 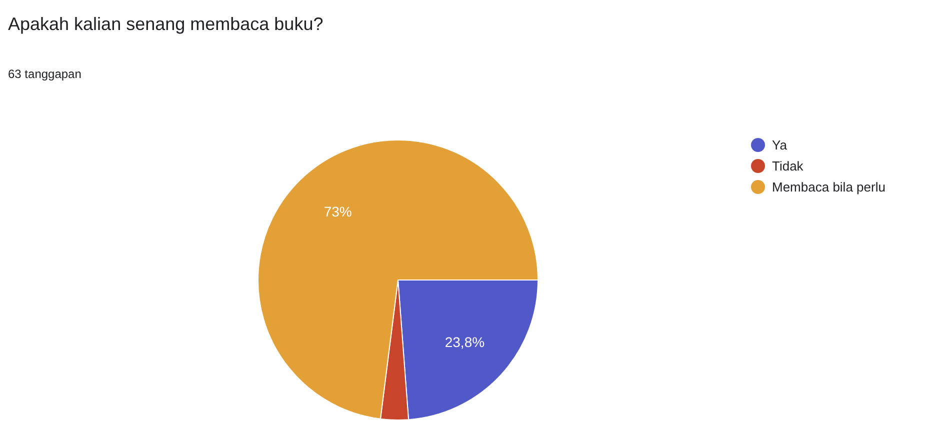 What do you see at coordinates (338, 212) in the screenshot?
I see `data-label: 73%` at bounding box center [338, 212].